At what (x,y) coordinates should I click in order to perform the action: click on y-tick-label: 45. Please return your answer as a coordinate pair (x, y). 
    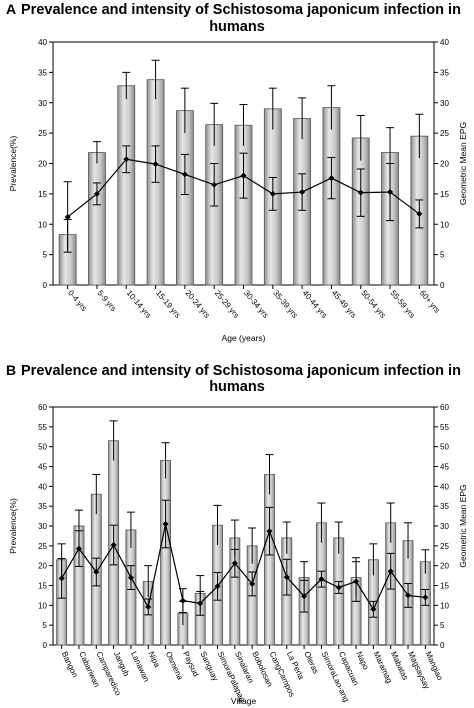
    Looking at the image, I should click on (42, 467).